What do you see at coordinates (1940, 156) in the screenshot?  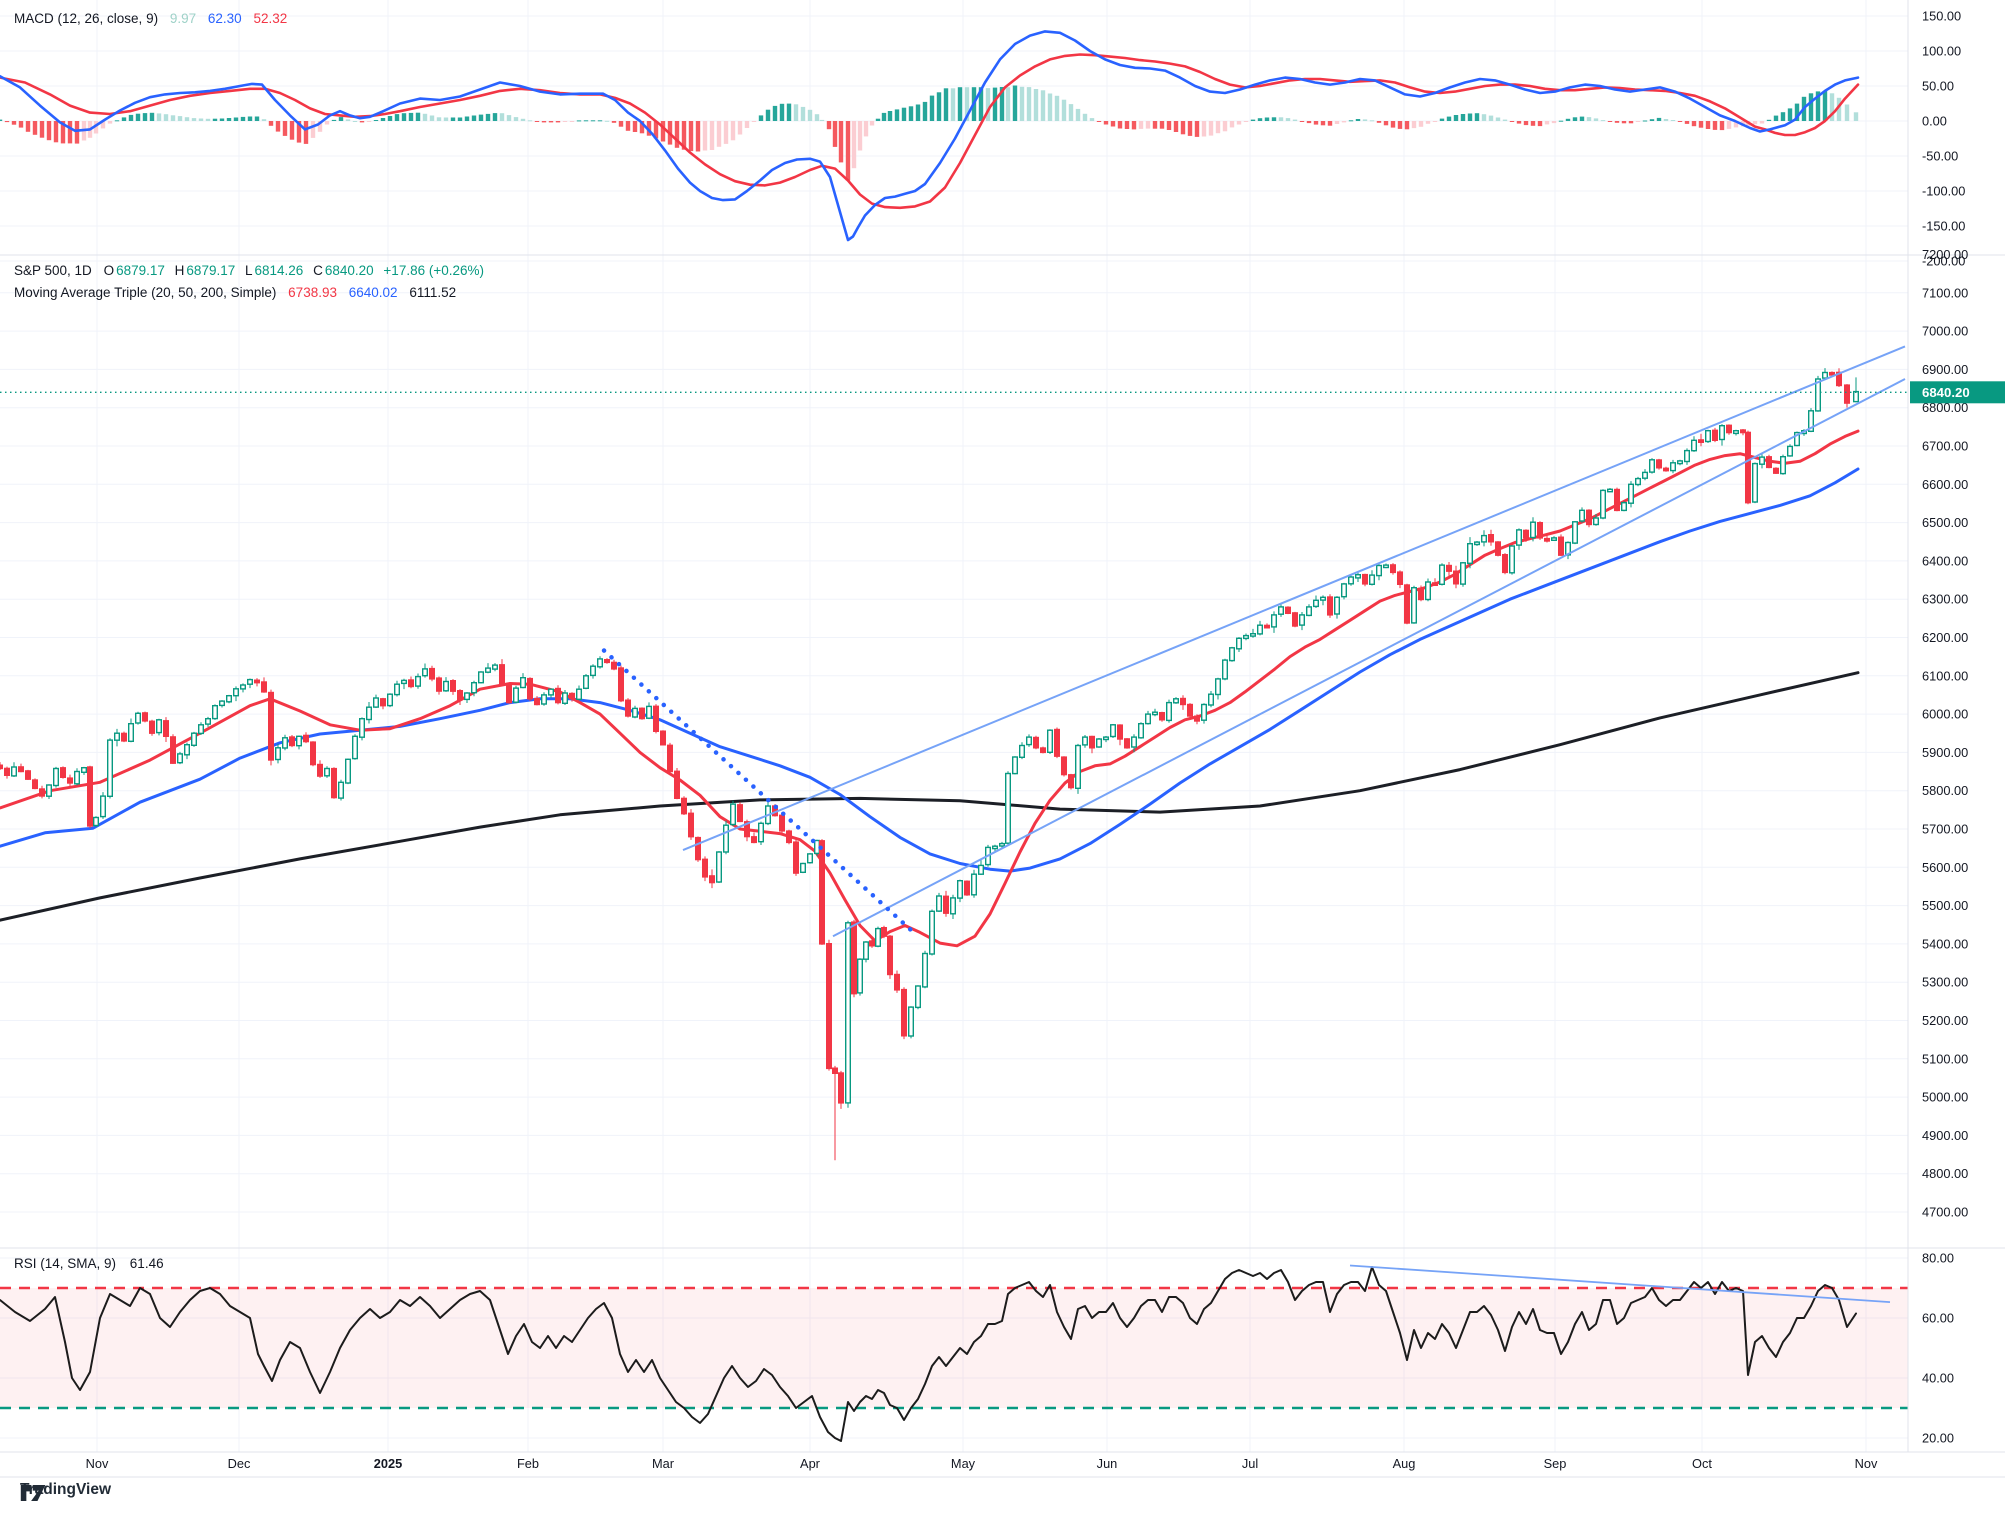 I see `macd-axis-label: -50.00` at bounding box center [1940, 156].